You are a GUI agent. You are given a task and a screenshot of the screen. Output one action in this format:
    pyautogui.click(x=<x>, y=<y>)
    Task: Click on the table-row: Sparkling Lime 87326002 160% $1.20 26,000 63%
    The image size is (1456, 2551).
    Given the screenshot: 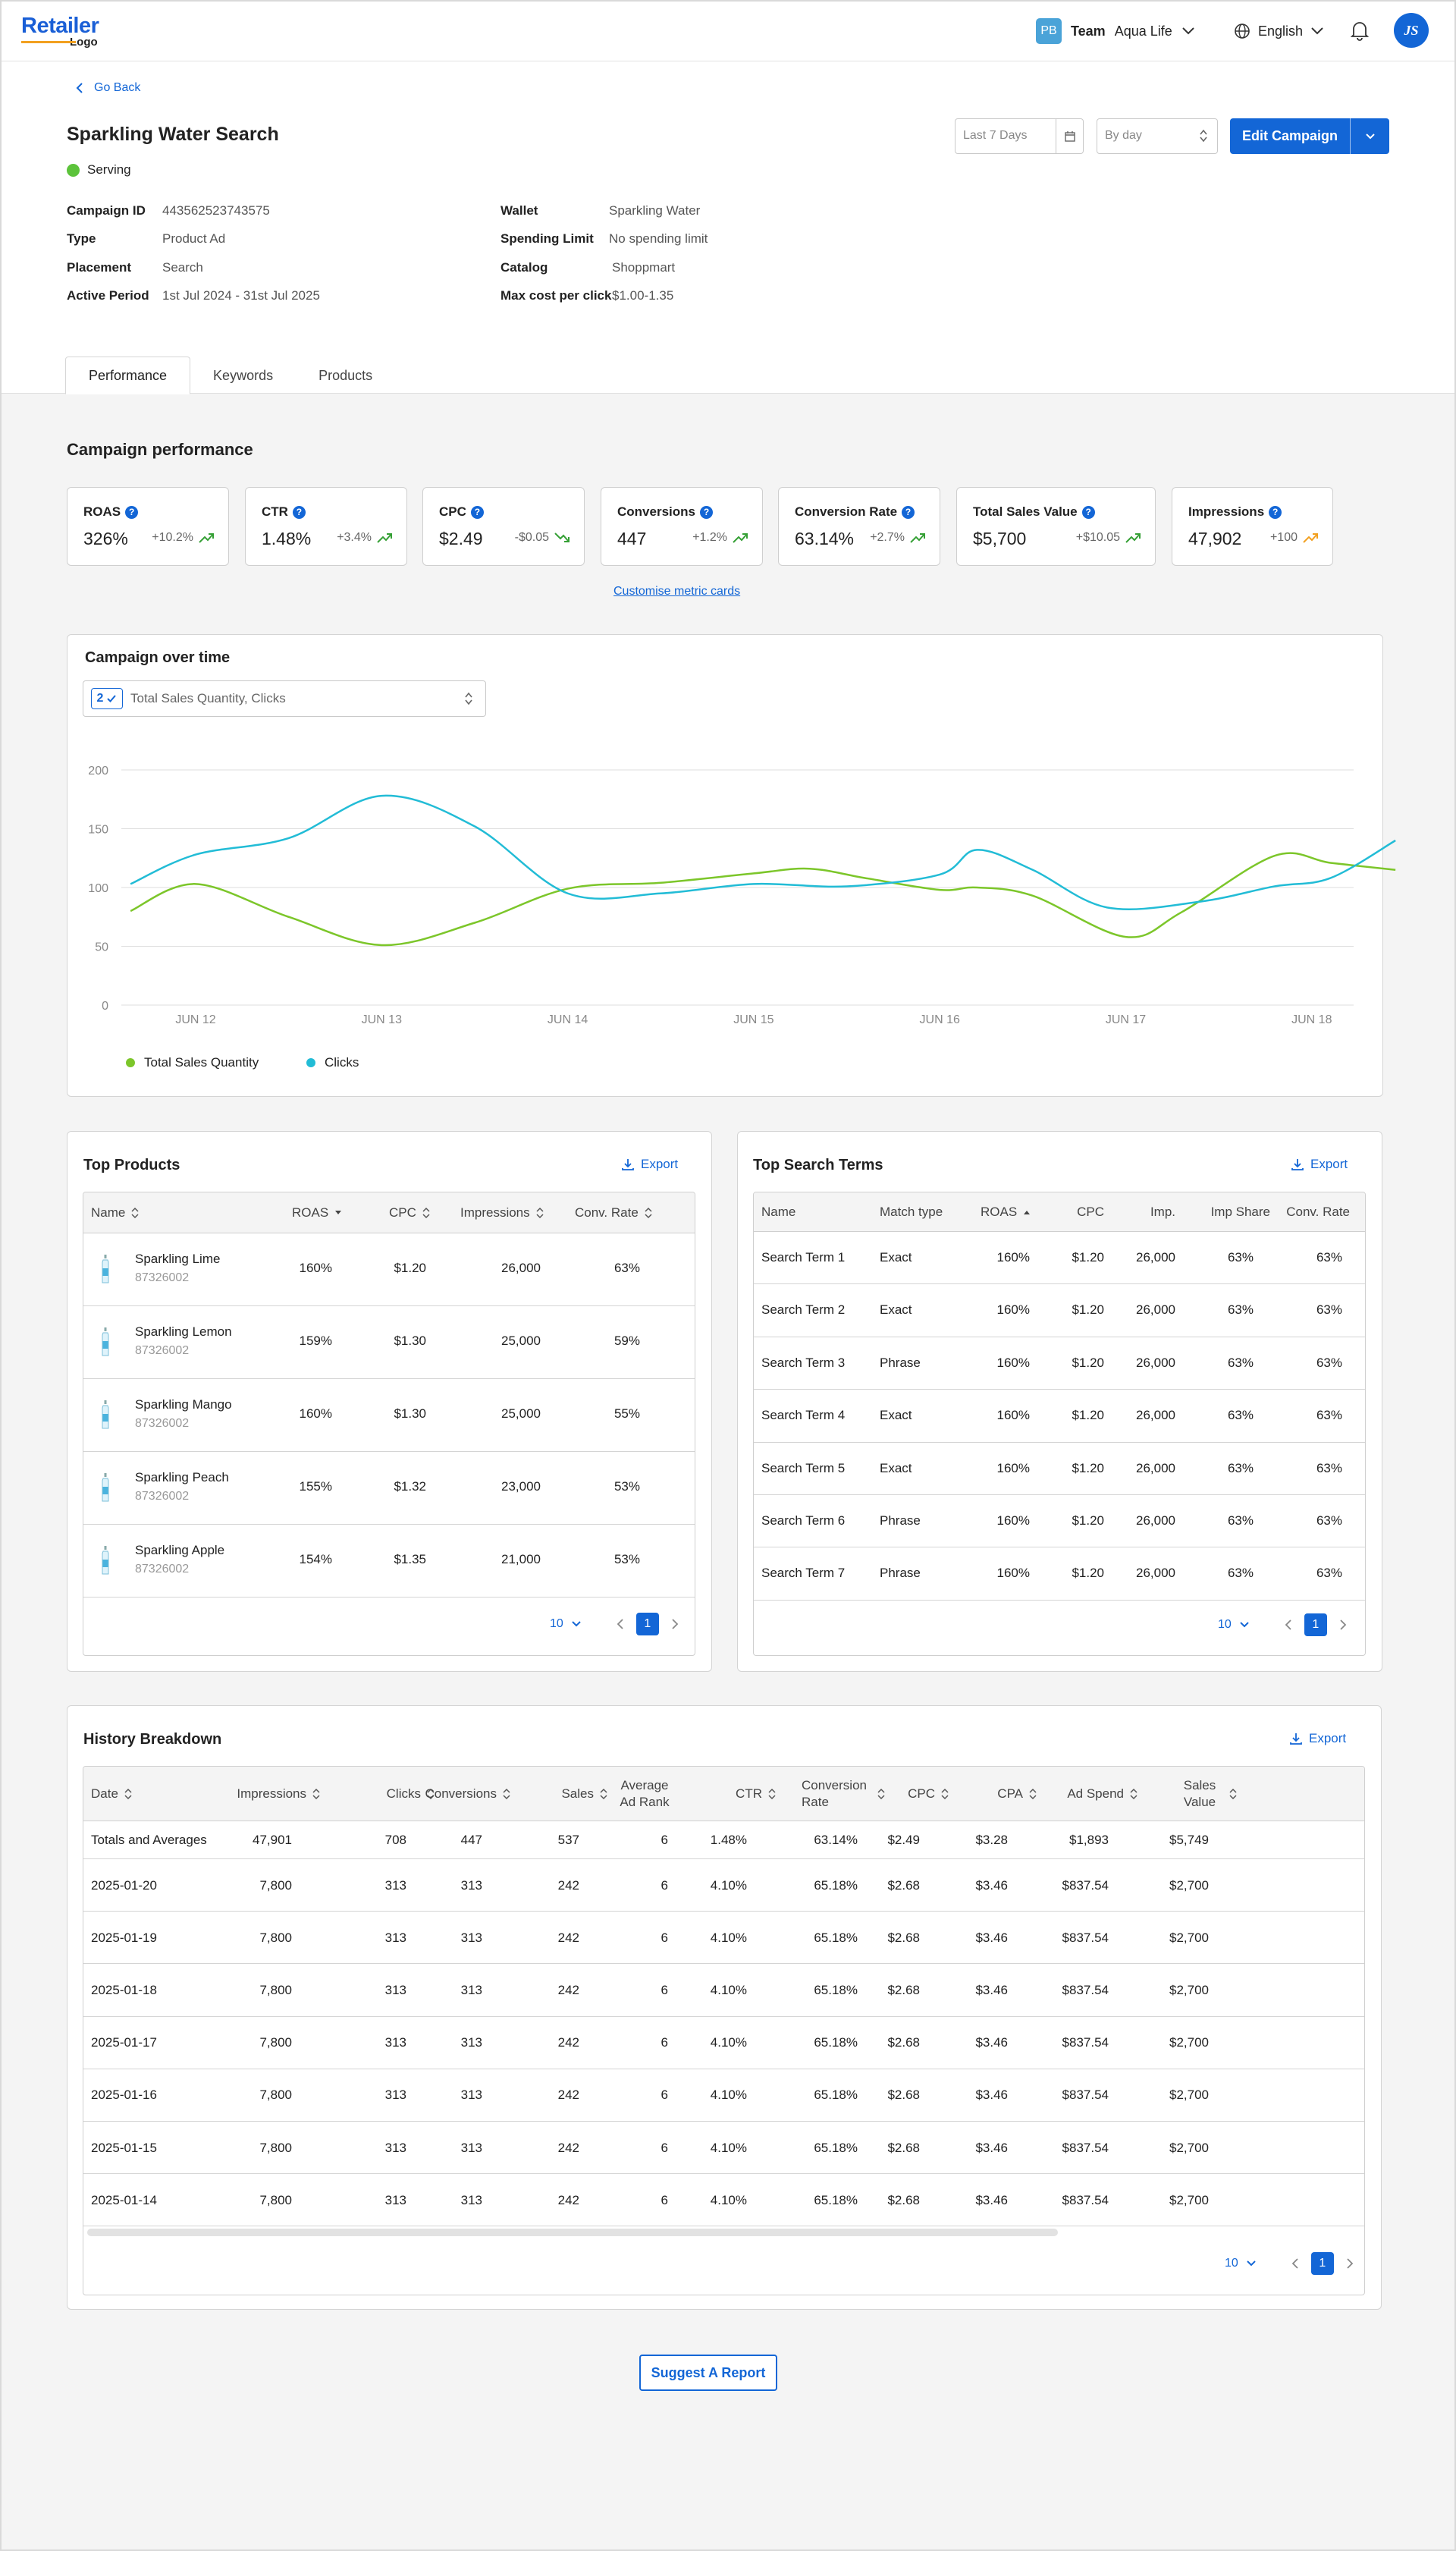 What is the action you would take?
    pyautogui.click(x=389, y=1269)
    